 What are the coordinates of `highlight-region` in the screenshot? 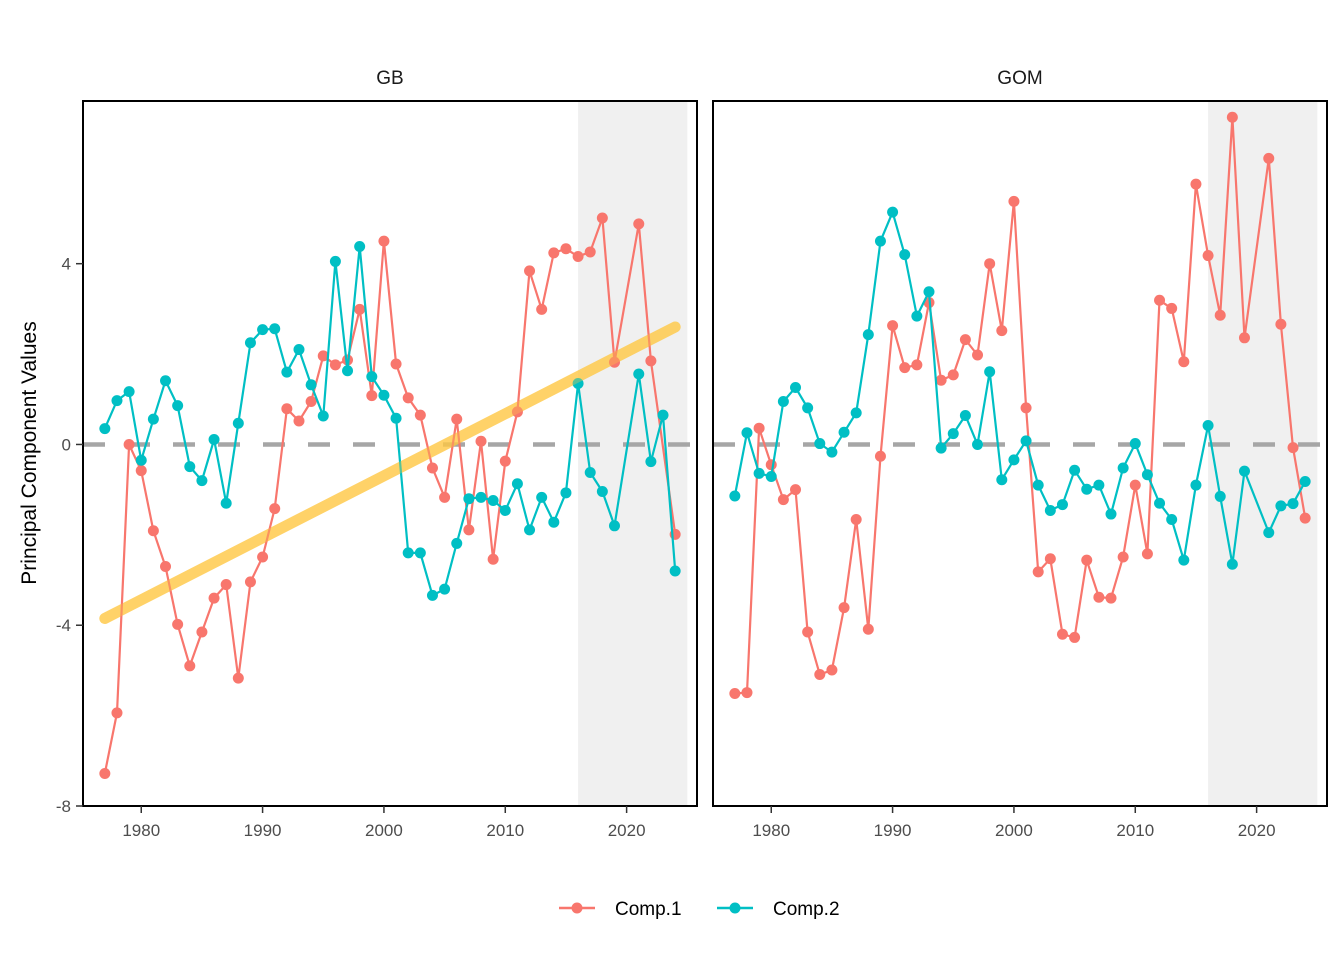 It's located at (633, 453).